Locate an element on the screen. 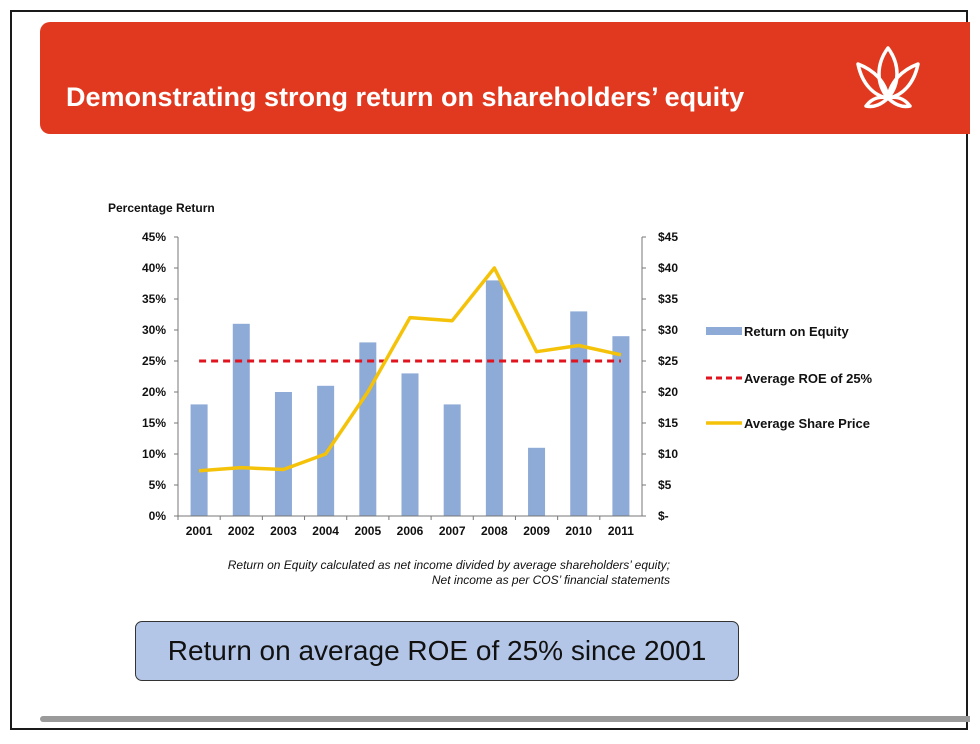 Image resolution: width=980 pixels, height=744 pixels. x-tick-label-2009: 2009 is located at coordinates (536, 531).